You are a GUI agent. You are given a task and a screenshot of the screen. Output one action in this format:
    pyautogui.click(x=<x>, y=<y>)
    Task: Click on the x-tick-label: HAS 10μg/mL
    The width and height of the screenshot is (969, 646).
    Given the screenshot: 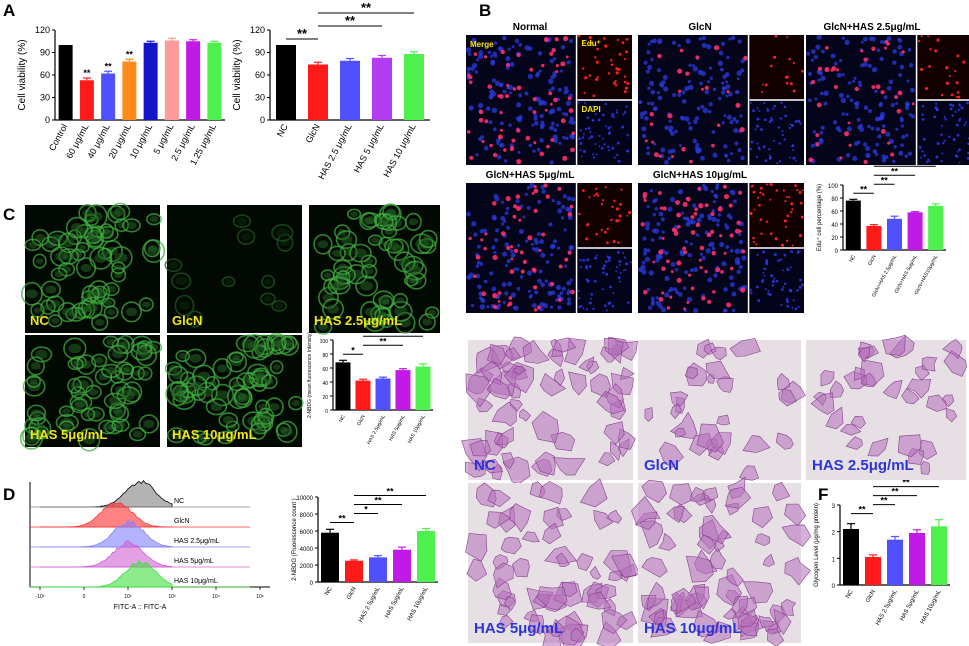 What is the action you would take?
    pyautogui.click(x=417, y=429)
    